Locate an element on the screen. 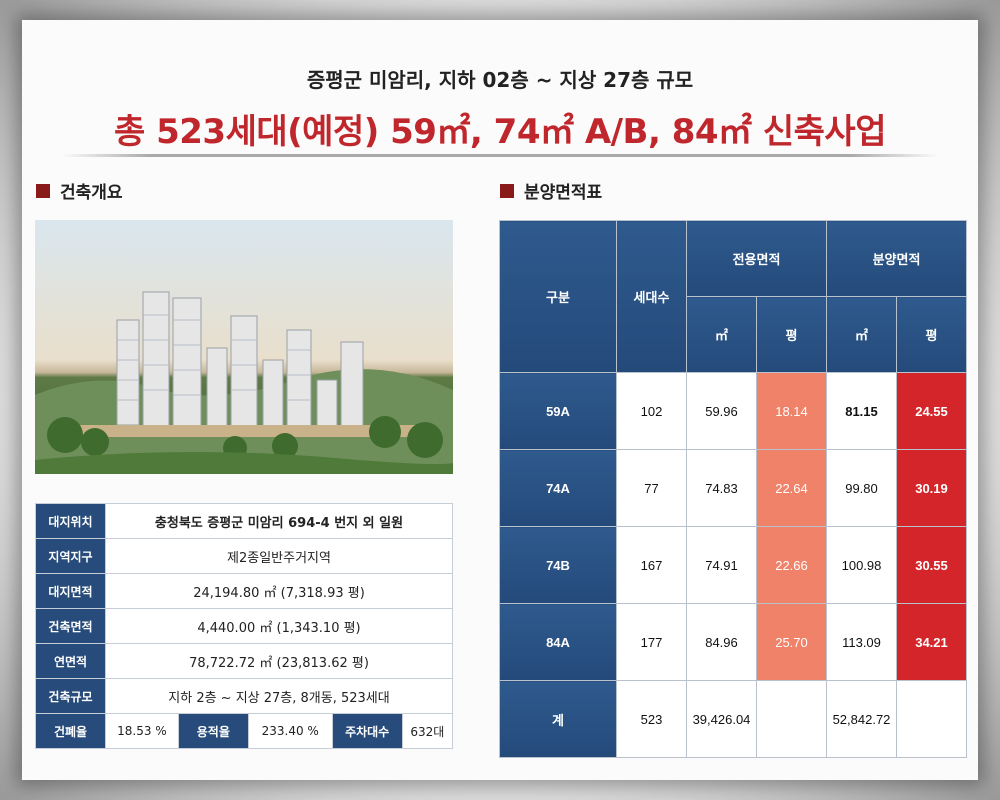  type-cell: 74A is located at coordinates (558, 488).